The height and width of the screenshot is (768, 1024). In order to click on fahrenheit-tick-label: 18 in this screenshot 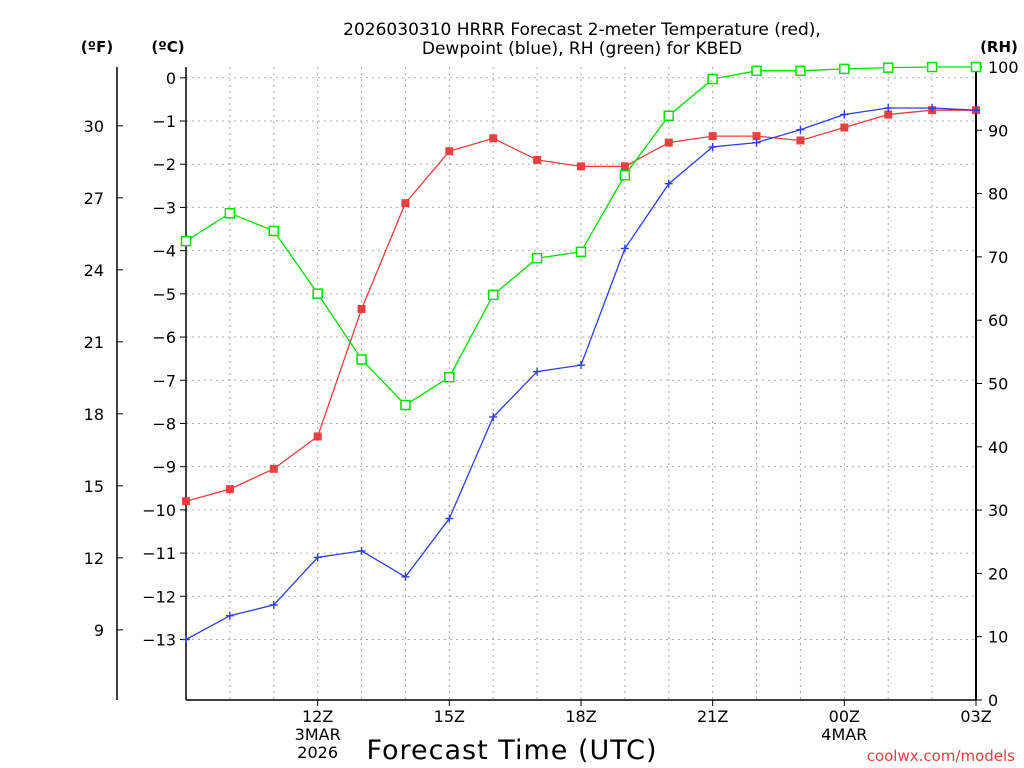, I will do `click(94, 414)`.